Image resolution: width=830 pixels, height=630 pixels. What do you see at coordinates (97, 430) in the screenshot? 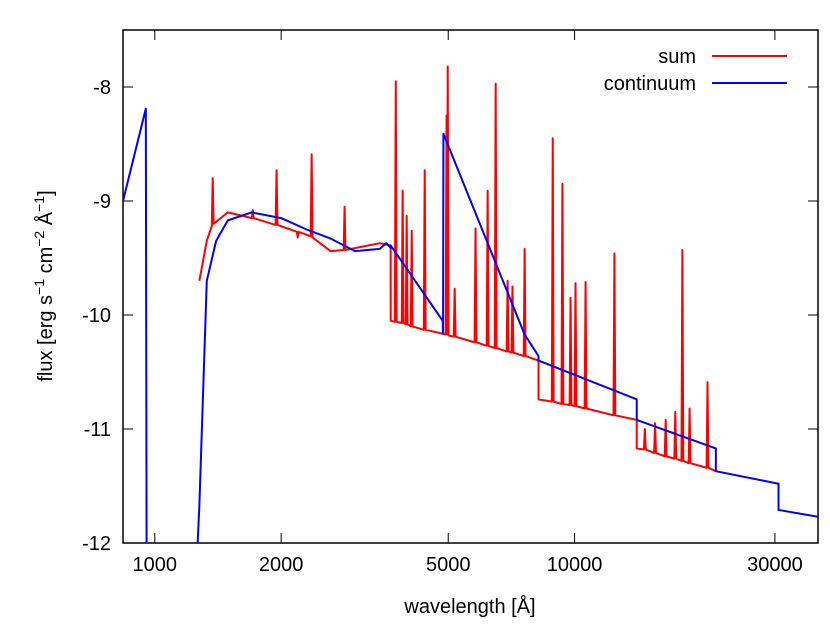
I see `y-tick-label: -11` at bounding box center [97, 430].